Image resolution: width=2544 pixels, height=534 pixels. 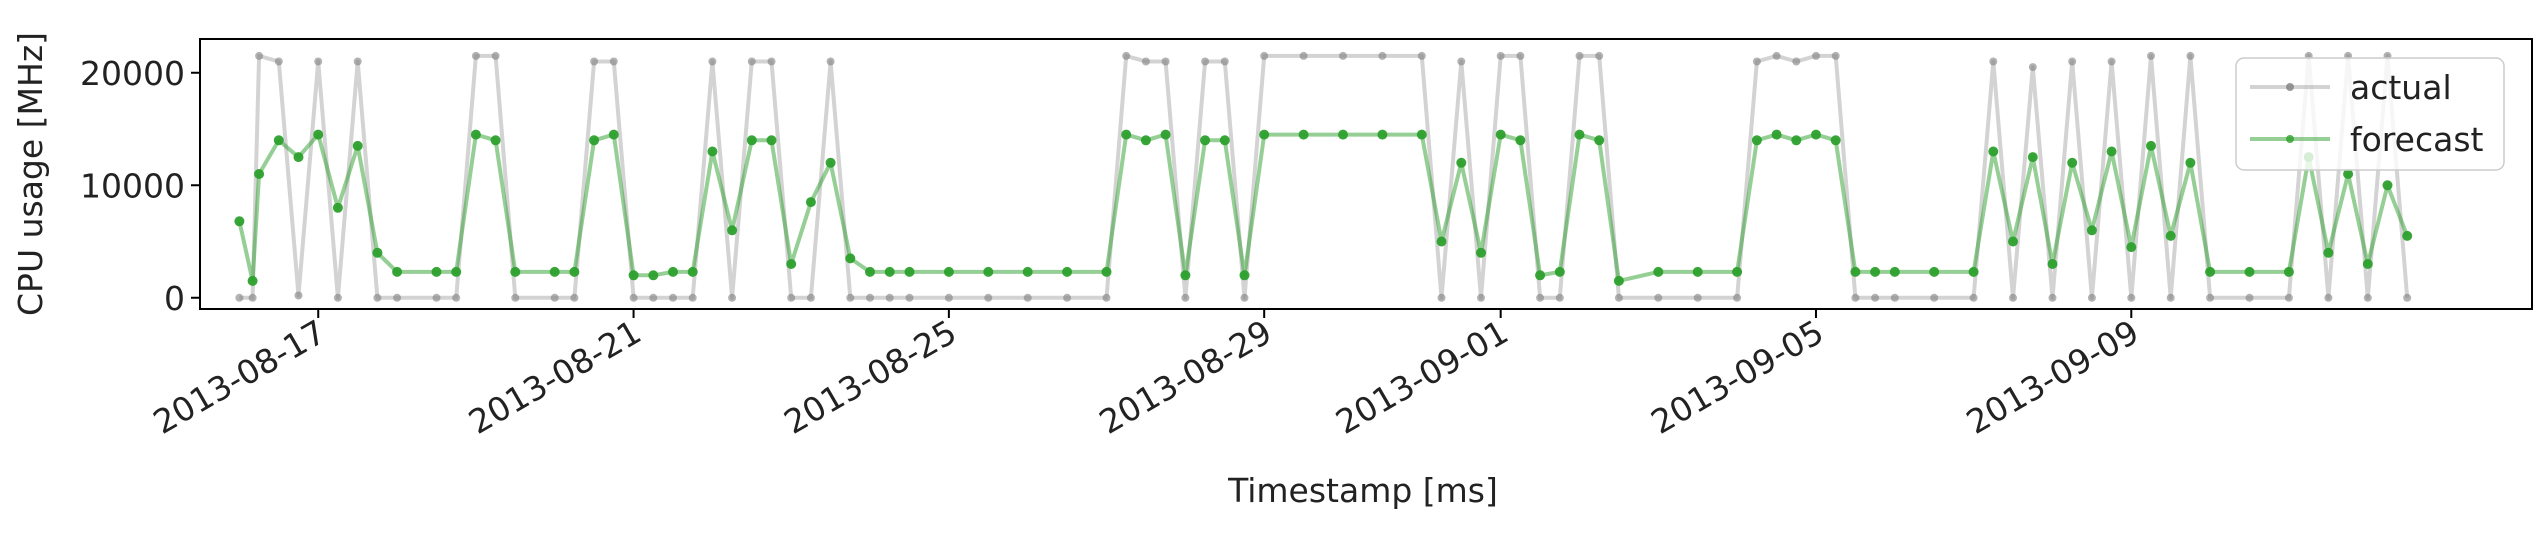 I want to click on legend-box, so click(x=2370, y=114).